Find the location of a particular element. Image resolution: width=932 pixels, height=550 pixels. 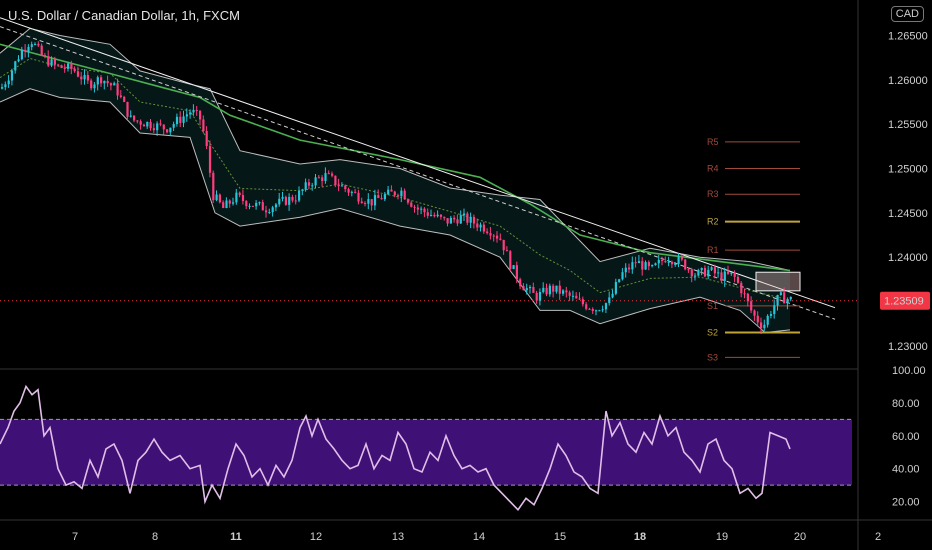

price-tick-label: 1.26000 is located at coordinates (908, 81).